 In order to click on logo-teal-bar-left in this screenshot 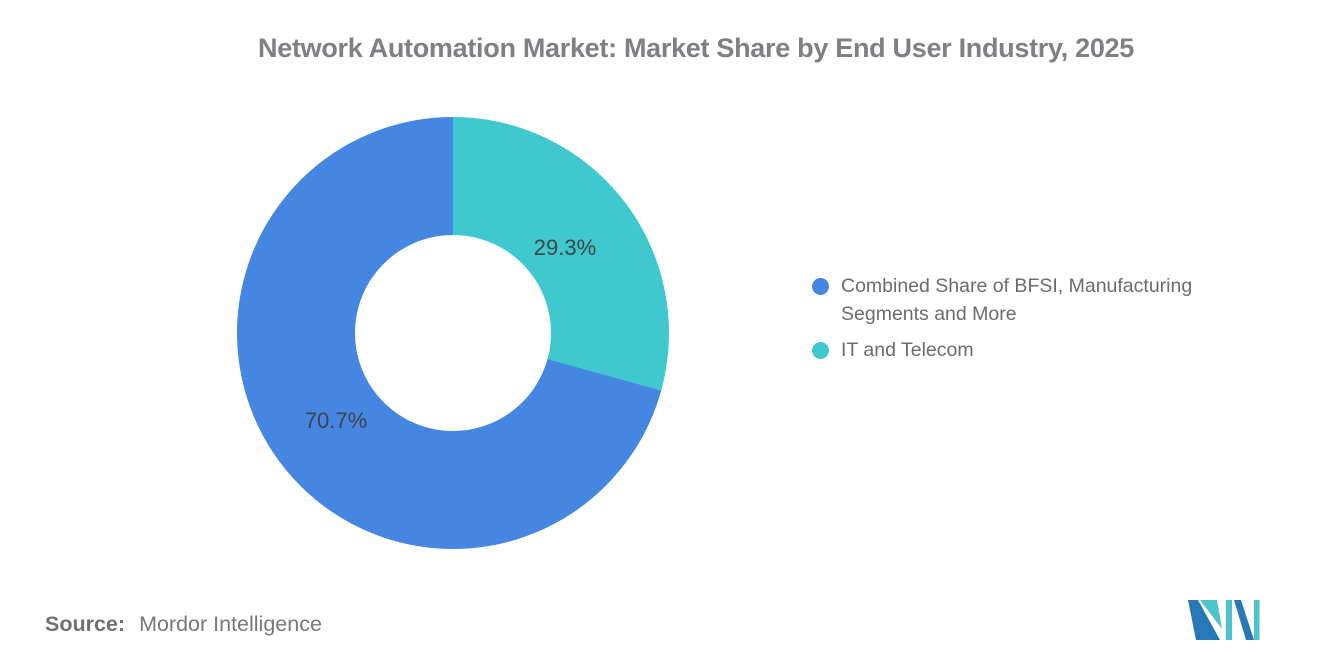, I will do `click(1229, 620)`.